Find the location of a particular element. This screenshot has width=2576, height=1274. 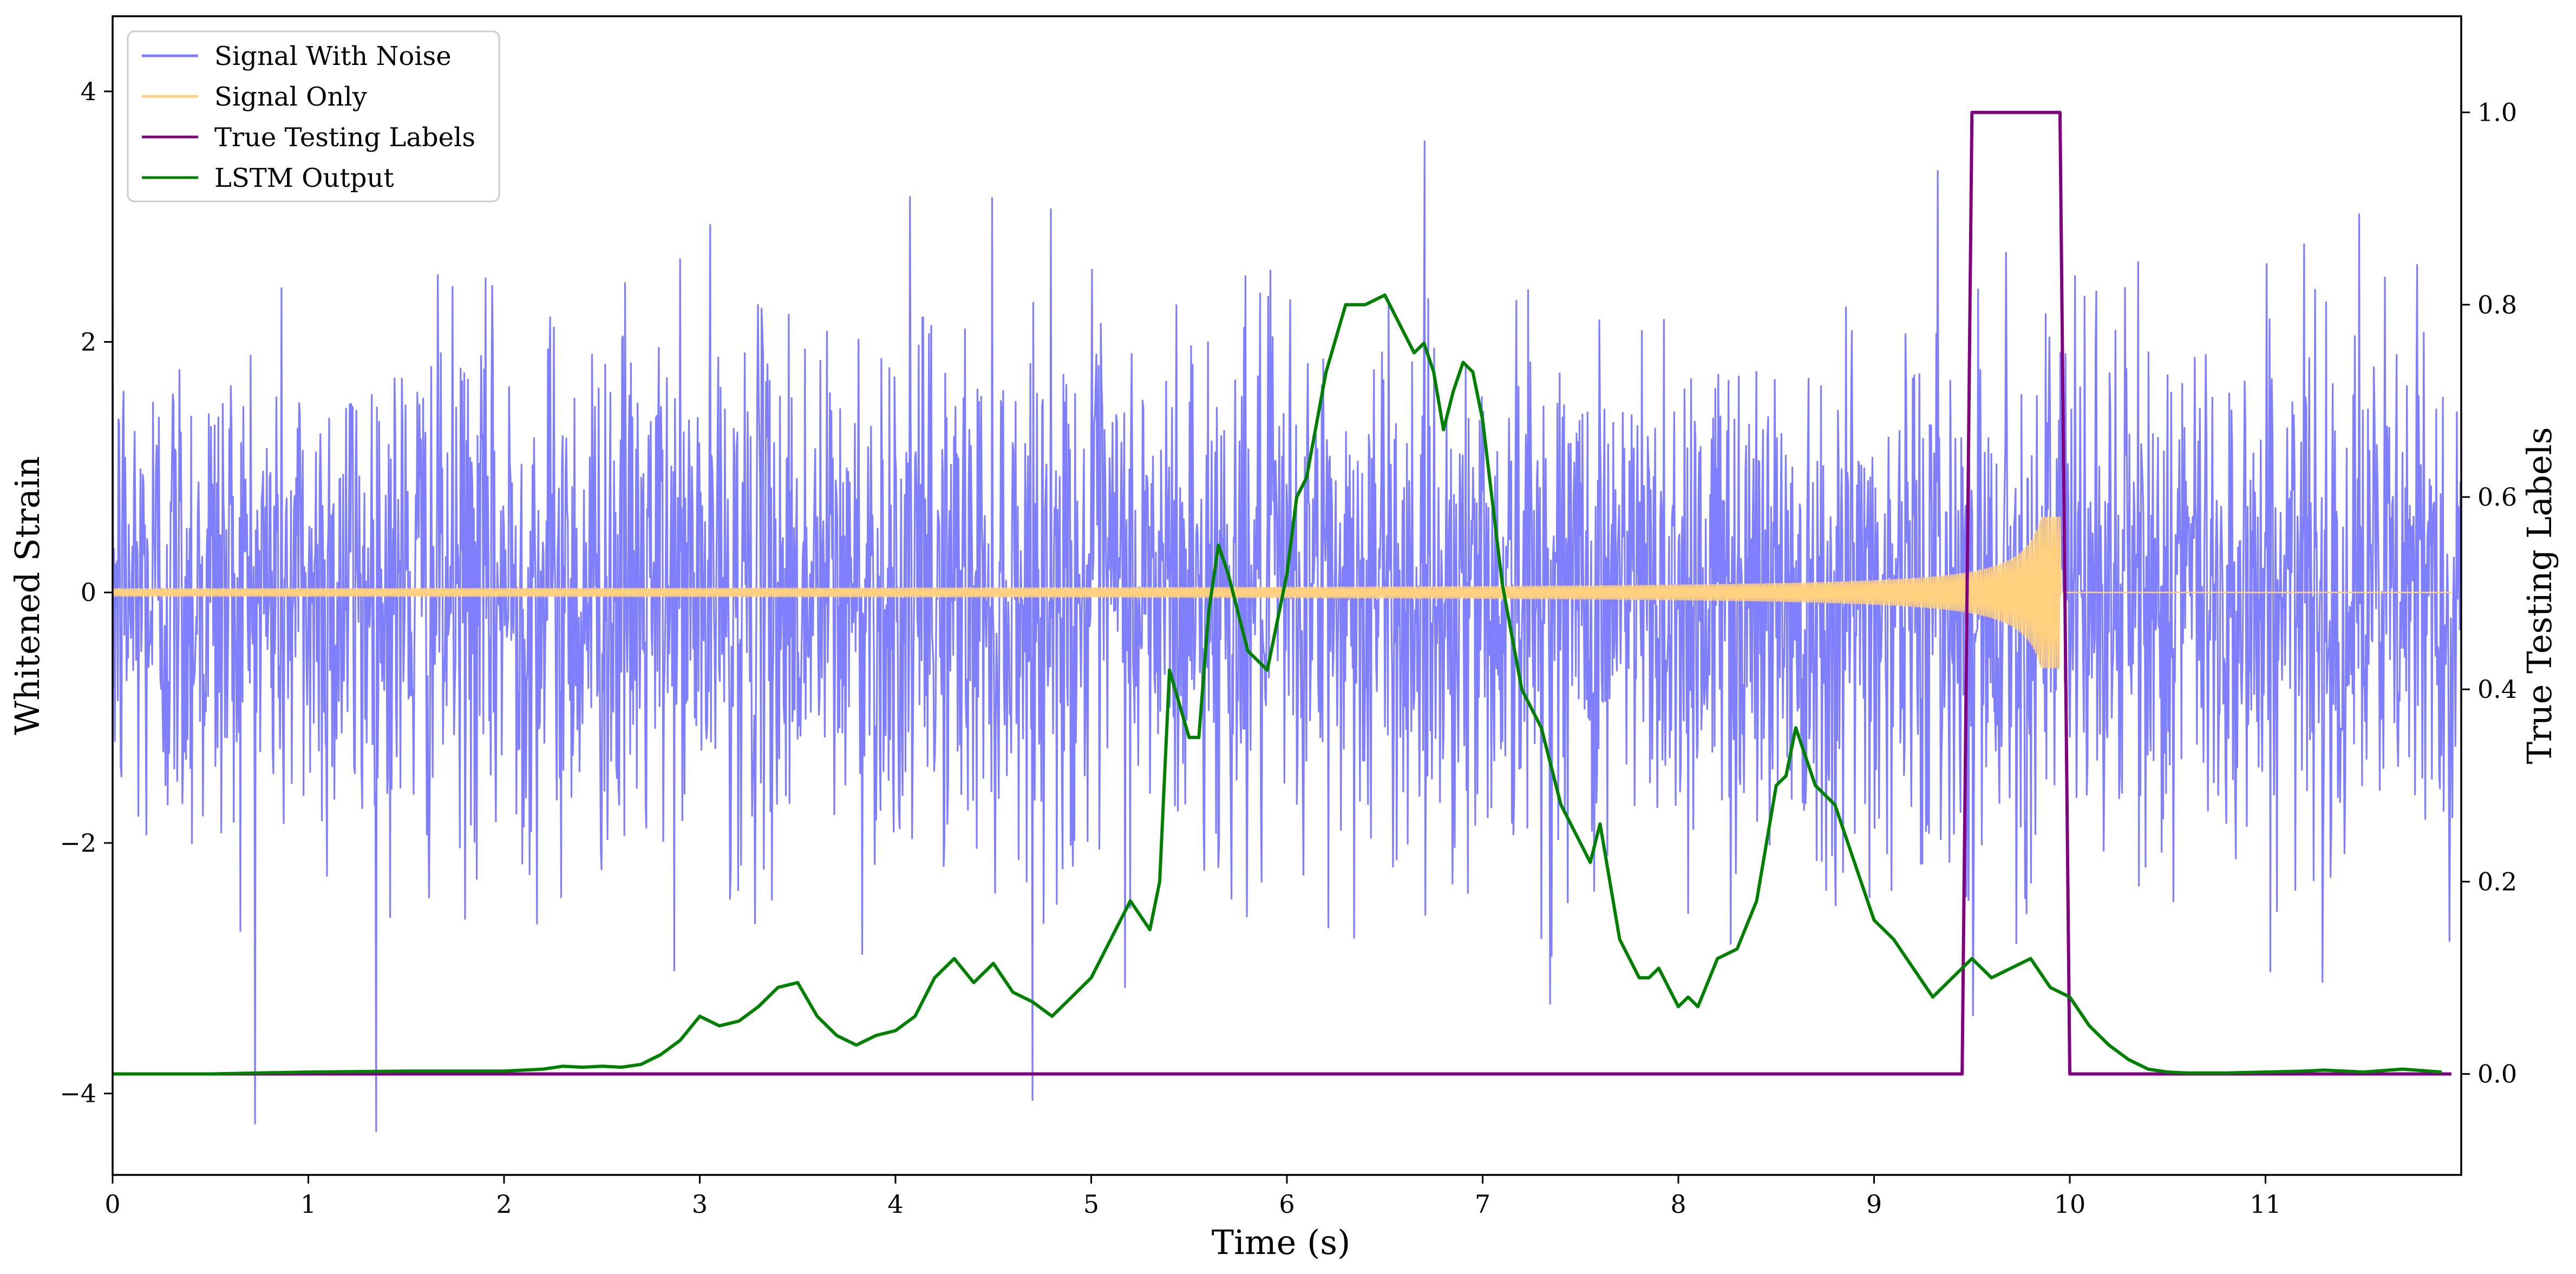

y2-tick-label: 1.0 is located at coordinates (2497, 112).